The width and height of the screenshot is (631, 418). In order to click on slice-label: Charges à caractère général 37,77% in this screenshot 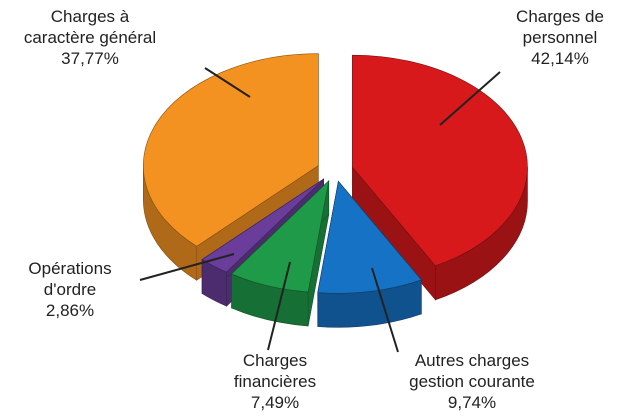, I will do `click(95, 37)`.